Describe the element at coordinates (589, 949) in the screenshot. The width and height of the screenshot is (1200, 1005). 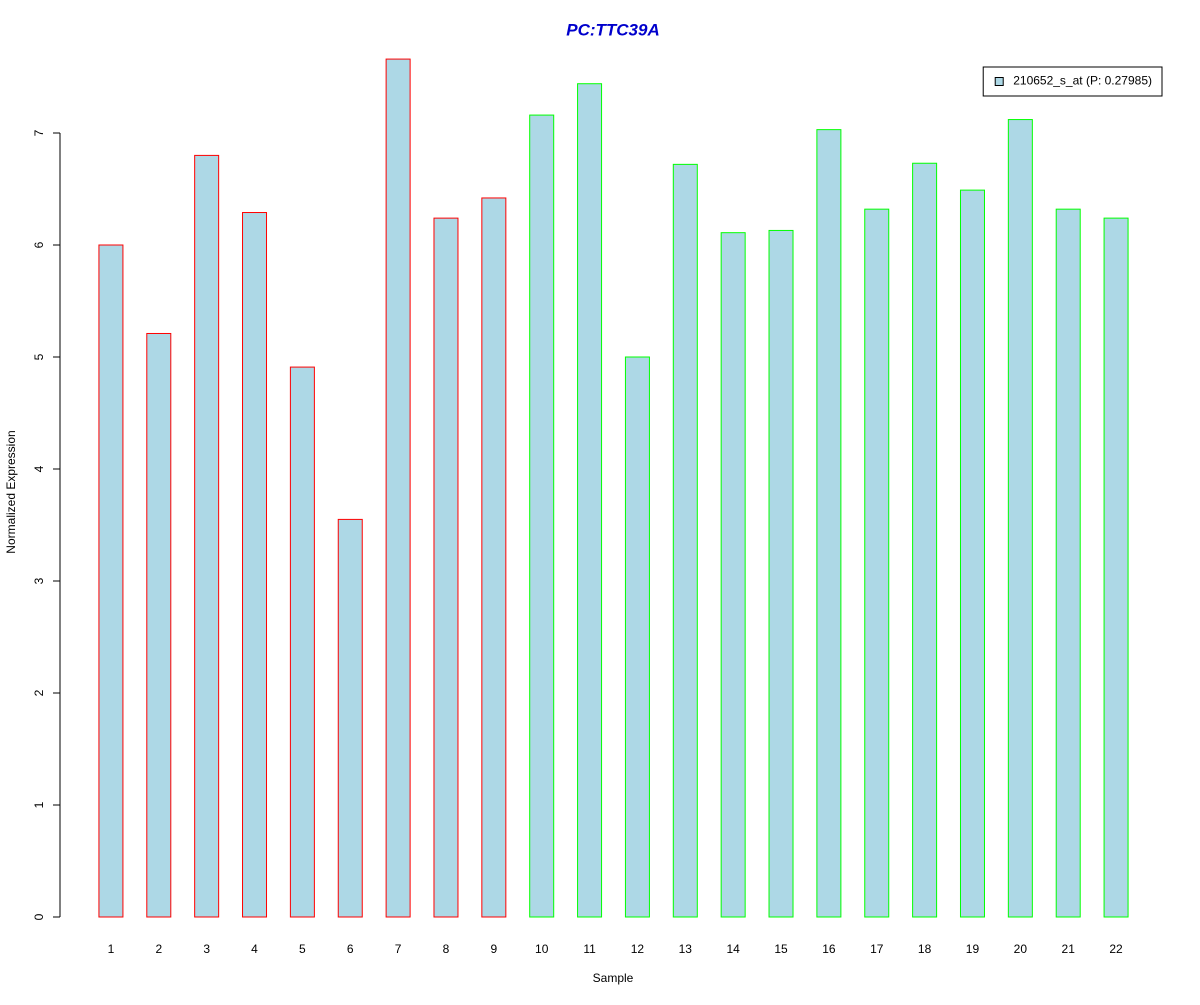
I see `x-tick-label: 11` at that location.